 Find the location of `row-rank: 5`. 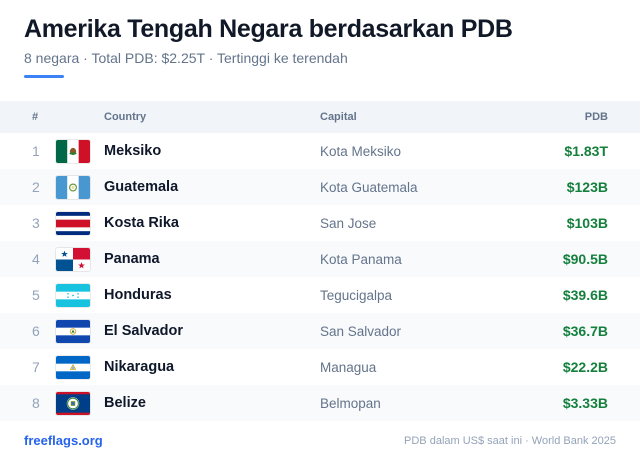

row-rank: 5 is located at coordinates (36, 295).